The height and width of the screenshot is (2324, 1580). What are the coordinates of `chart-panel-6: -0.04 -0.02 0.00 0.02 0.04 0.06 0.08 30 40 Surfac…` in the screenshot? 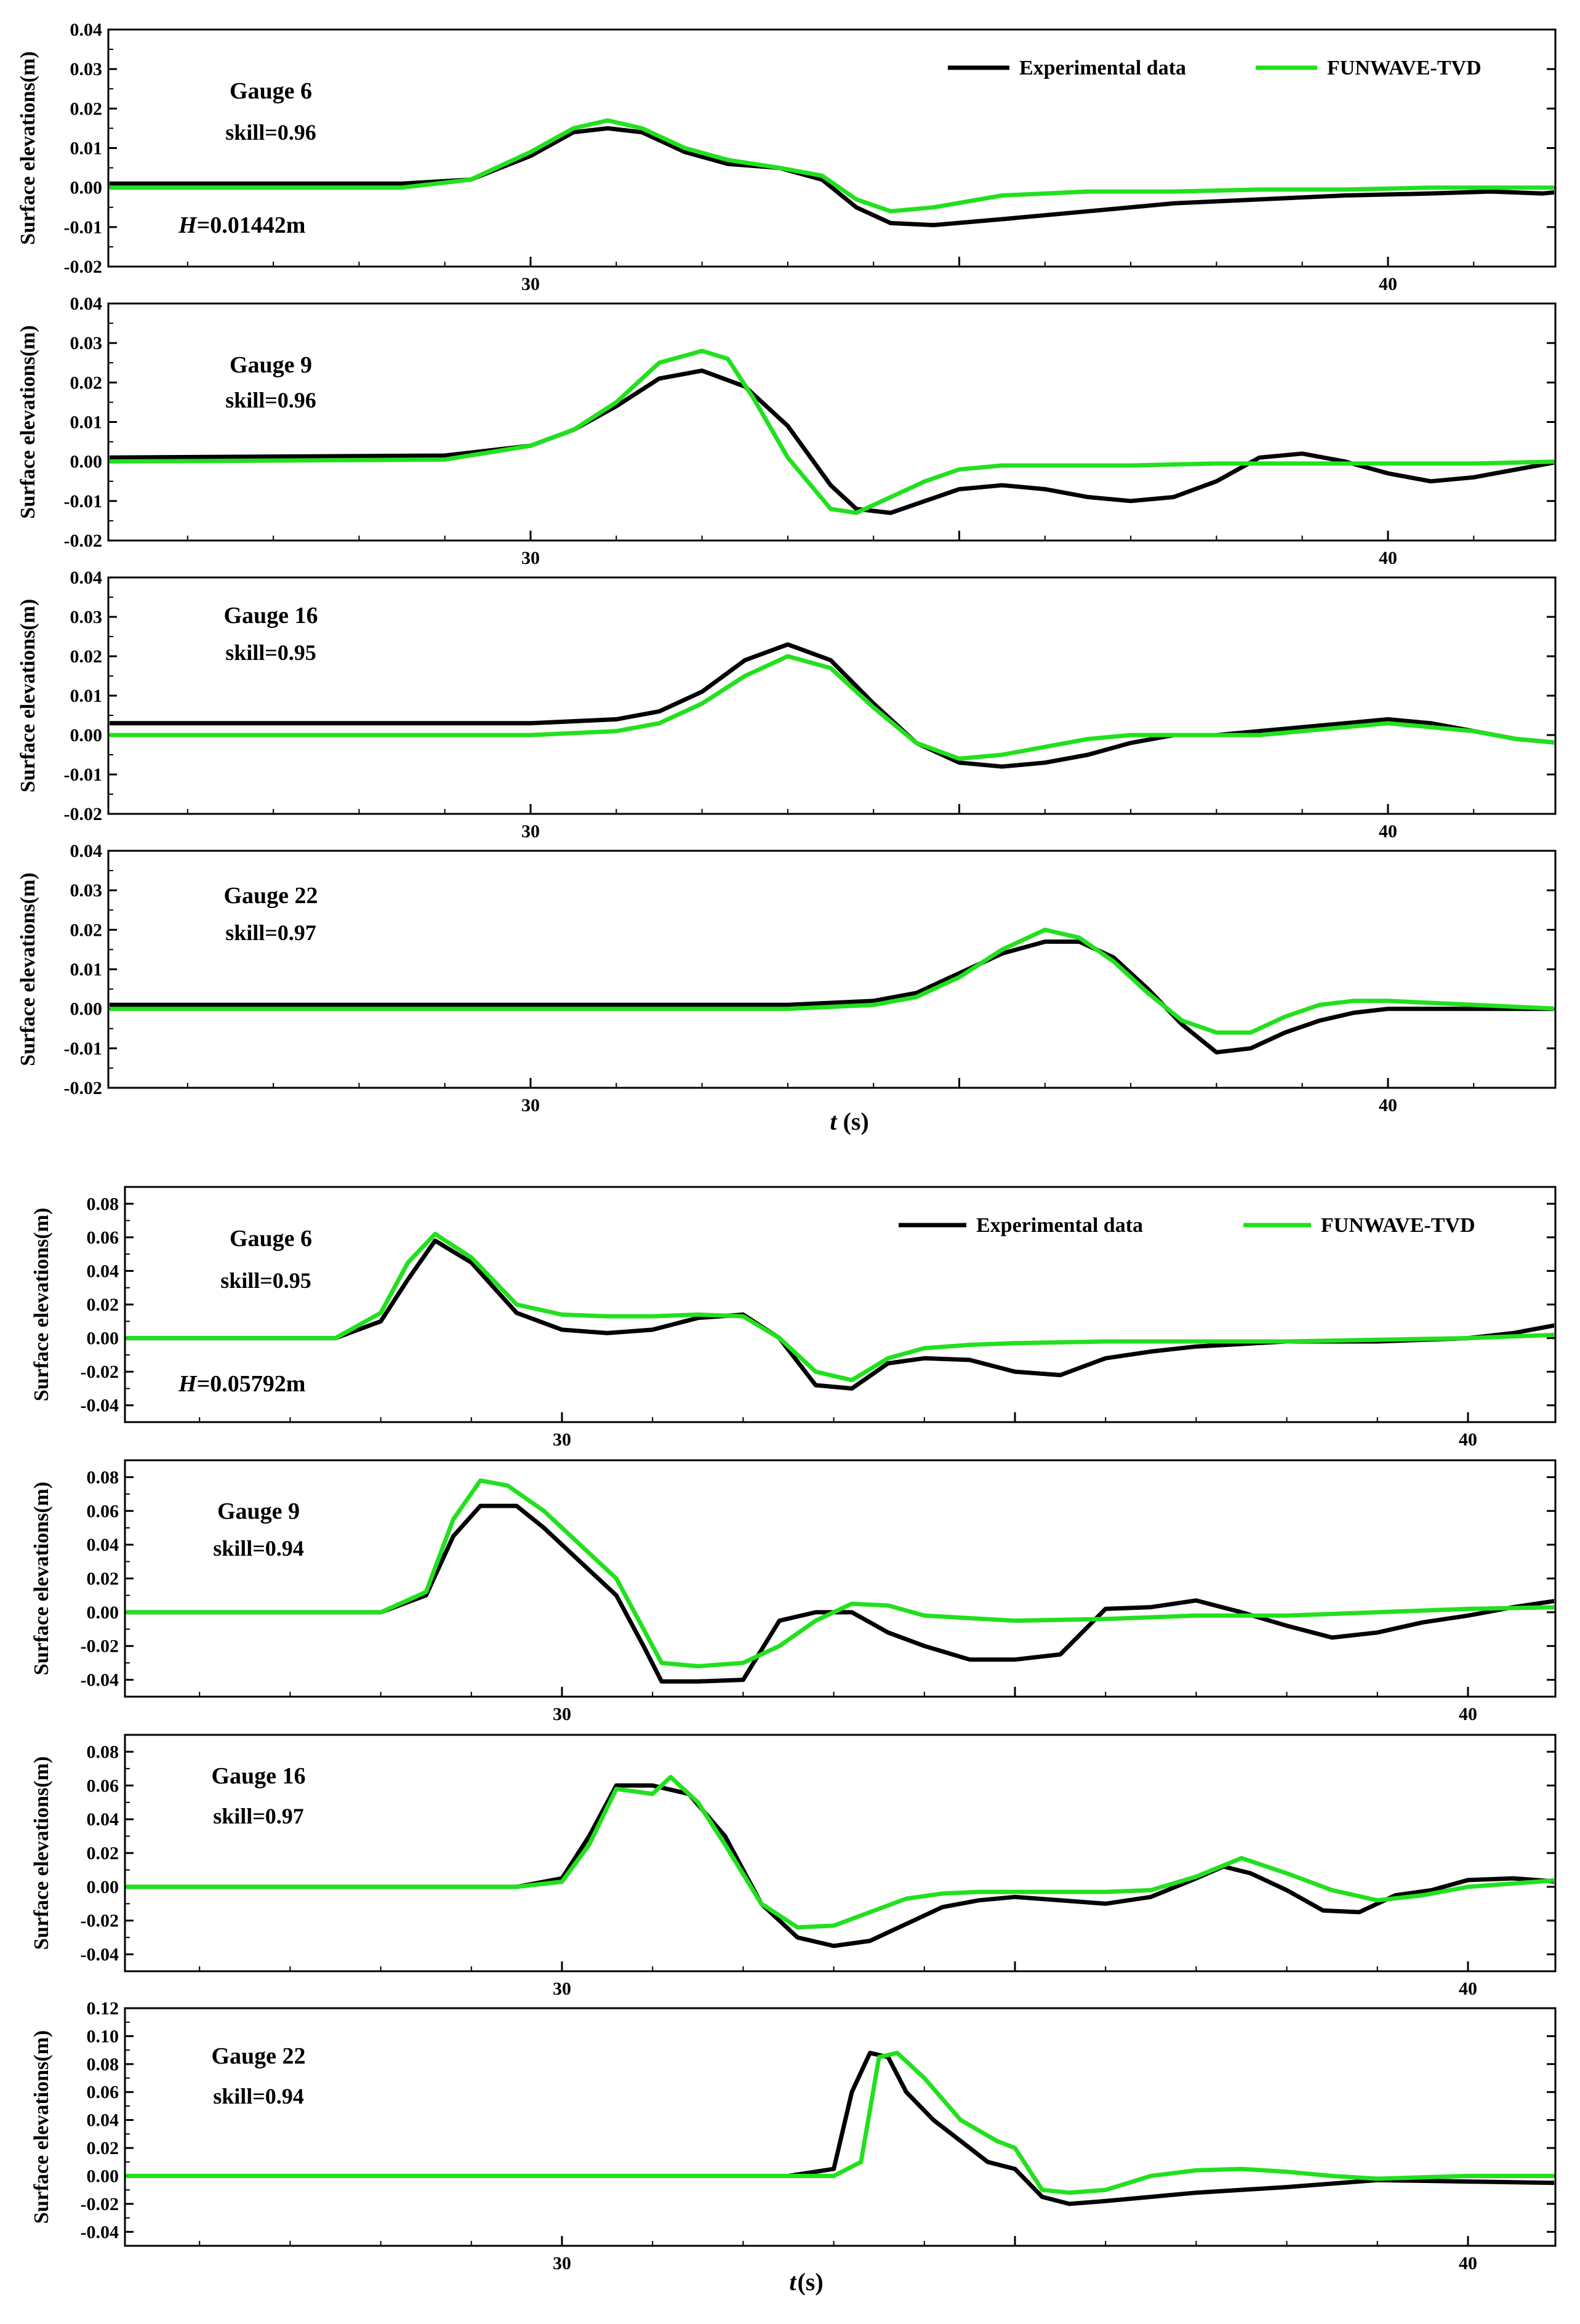 It's located at (793, 1591).